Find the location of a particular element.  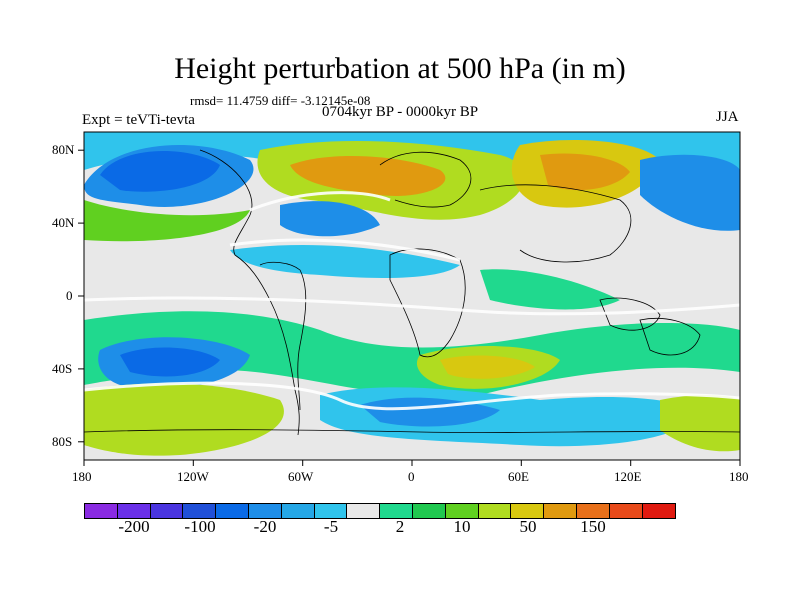

lat-label-40s: 40S is located at coordinates (62, 368).